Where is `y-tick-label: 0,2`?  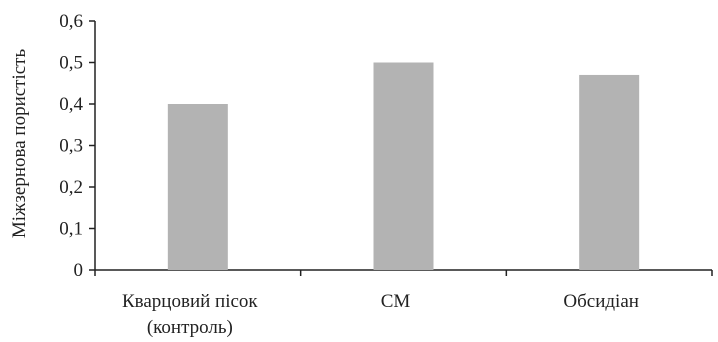
y-tick-label: 0,2 is located at coordinates (71, 187).